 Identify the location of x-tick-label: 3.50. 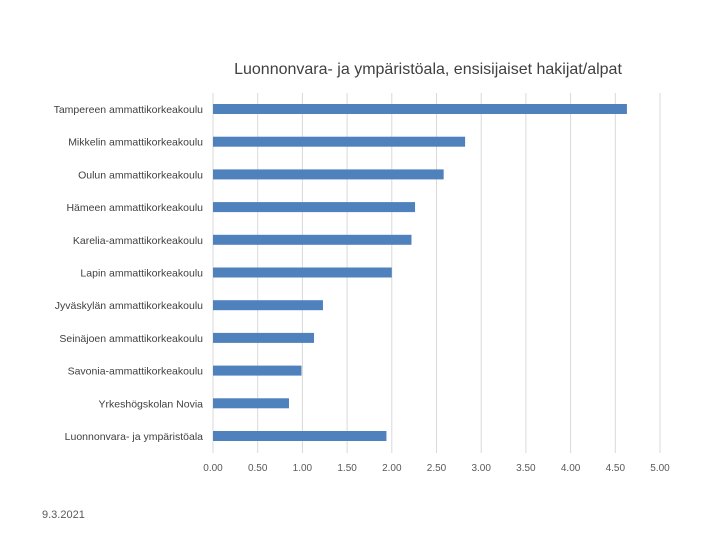
(526, 468).